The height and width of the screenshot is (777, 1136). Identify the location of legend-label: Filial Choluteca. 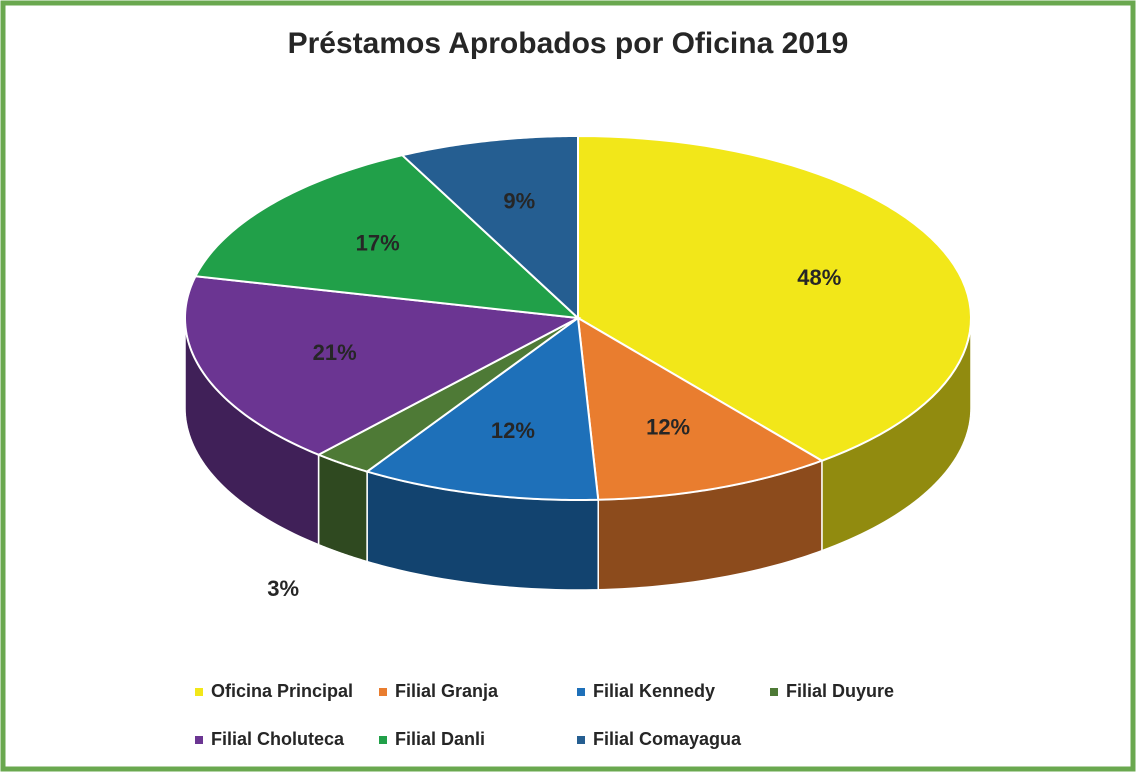
(278, 739).